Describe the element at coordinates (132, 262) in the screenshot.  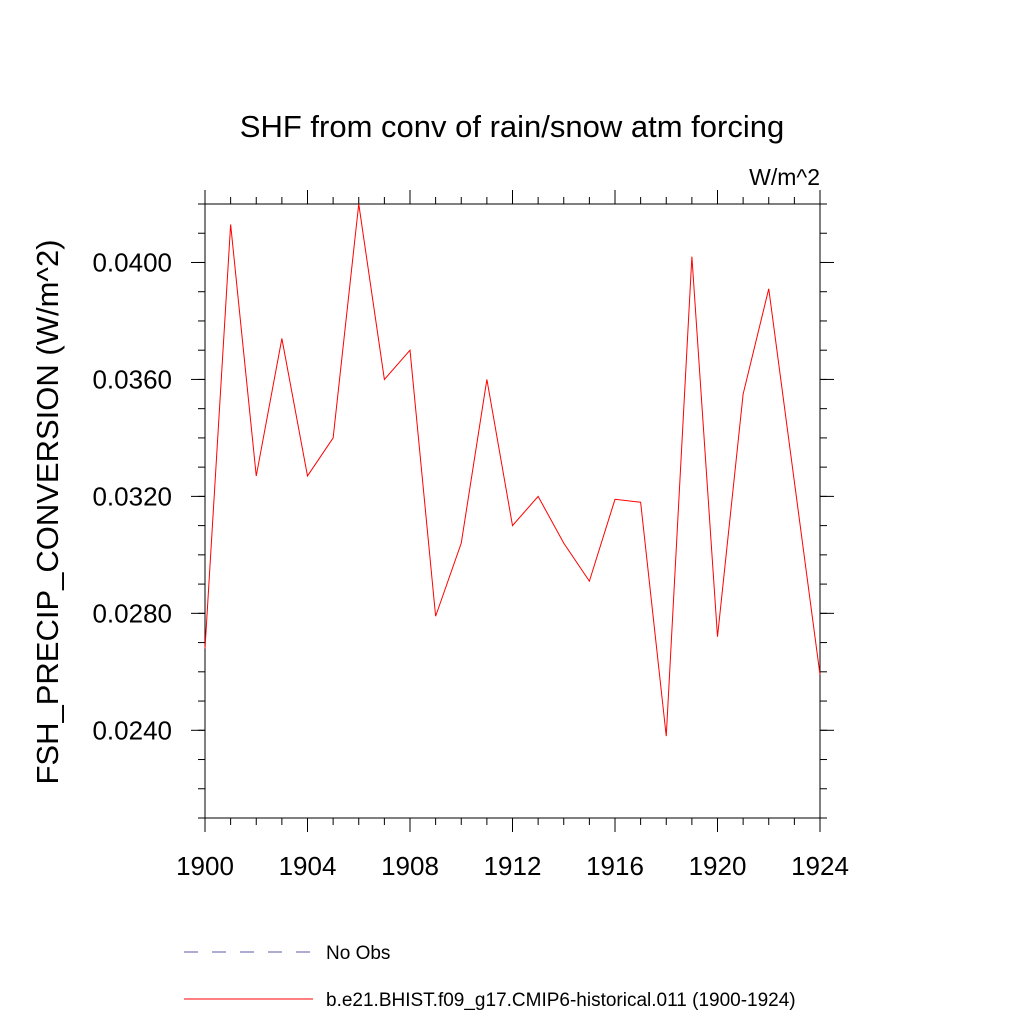
I see `y-tick-label: 0.0400` at that location.